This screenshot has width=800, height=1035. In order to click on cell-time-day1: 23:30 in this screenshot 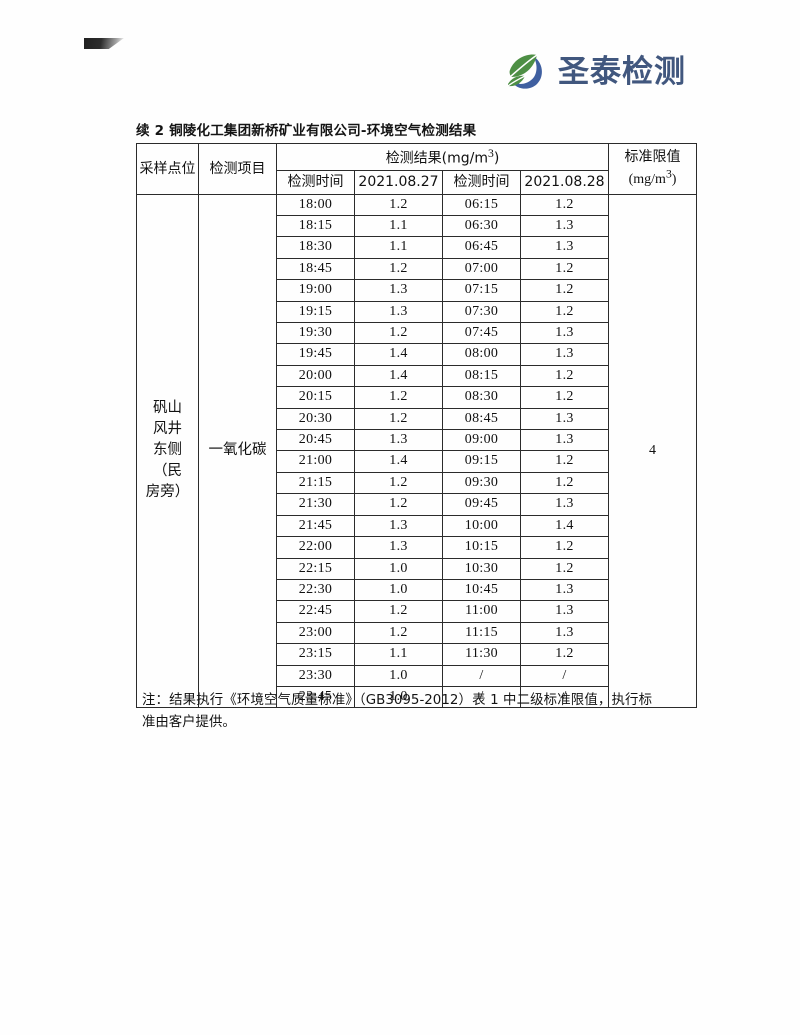, I will do `click(315, 675)`.